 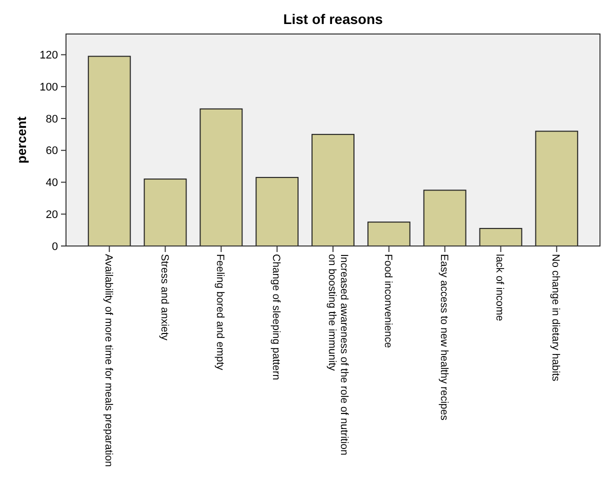 I want to click on x-tick-label: Food inconvenience, so click(x=388, y=301).